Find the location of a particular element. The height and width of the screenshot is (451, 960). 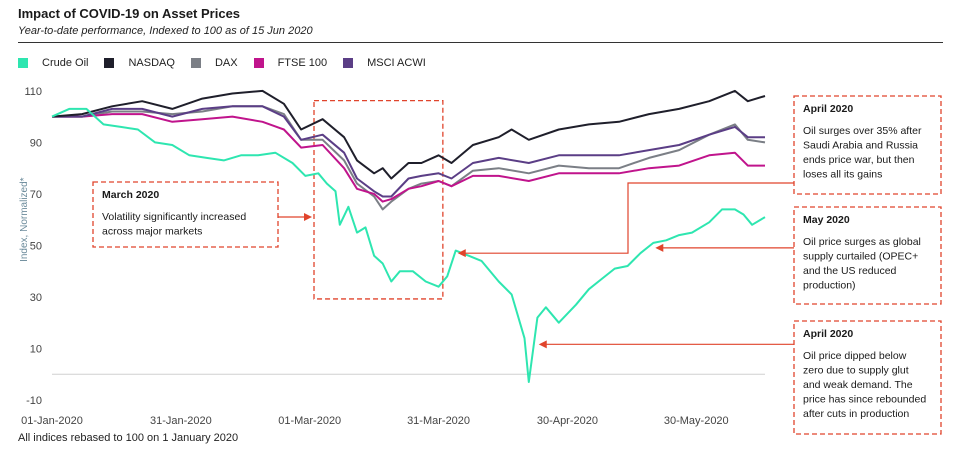

x-tick-label: 30-May-2020 is located at coordinates (696, 421).